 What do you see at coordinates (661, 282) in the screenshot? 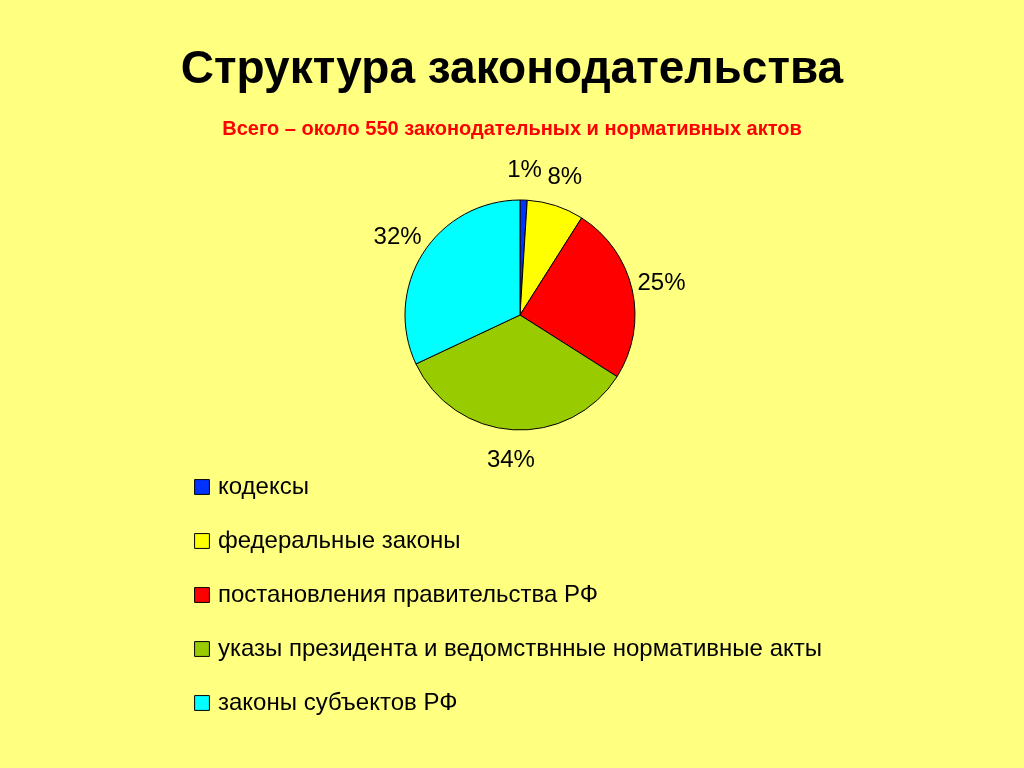
I see `data-label: 25%` at bounding box center [661, 282].